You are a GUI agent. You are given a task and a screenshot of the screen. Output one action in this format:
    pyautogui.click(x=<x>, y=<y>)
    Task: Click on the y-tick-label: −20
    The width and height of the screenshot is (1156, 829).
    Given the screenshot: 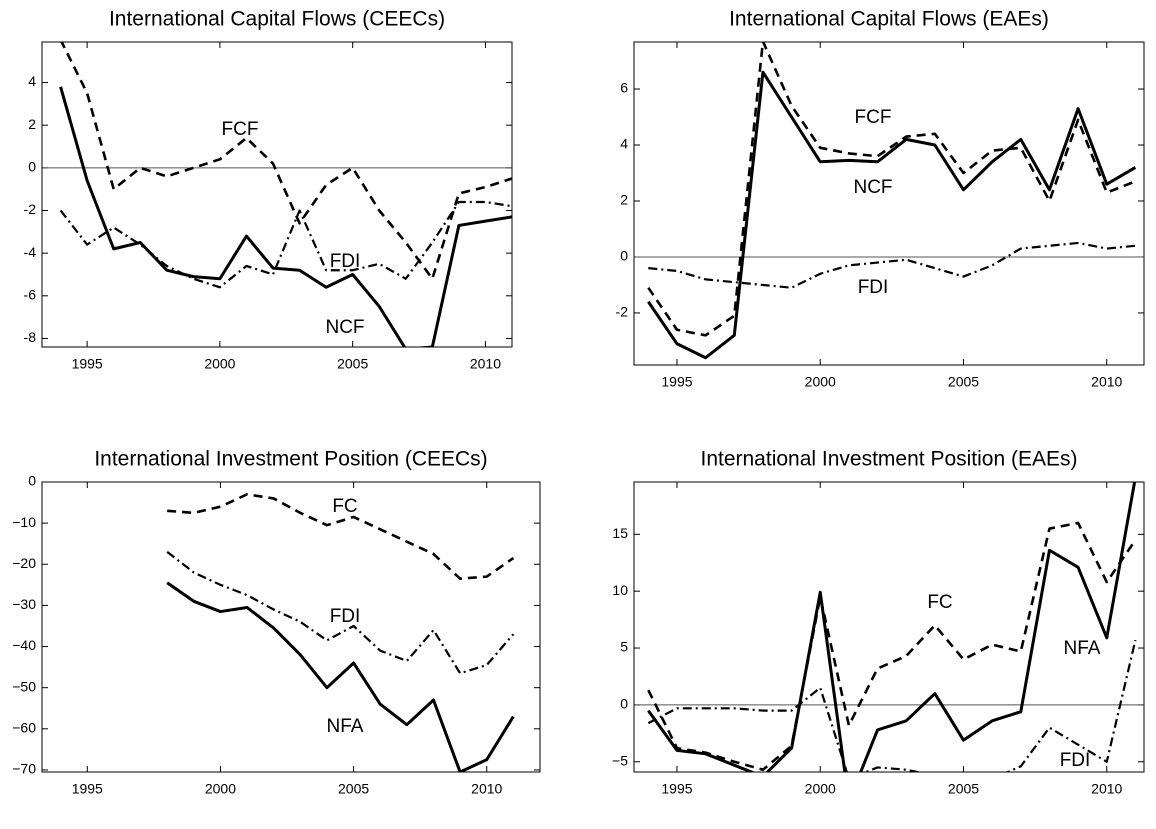 What is the action you would take?
    pyautogui.click(x=24, y=563)
    